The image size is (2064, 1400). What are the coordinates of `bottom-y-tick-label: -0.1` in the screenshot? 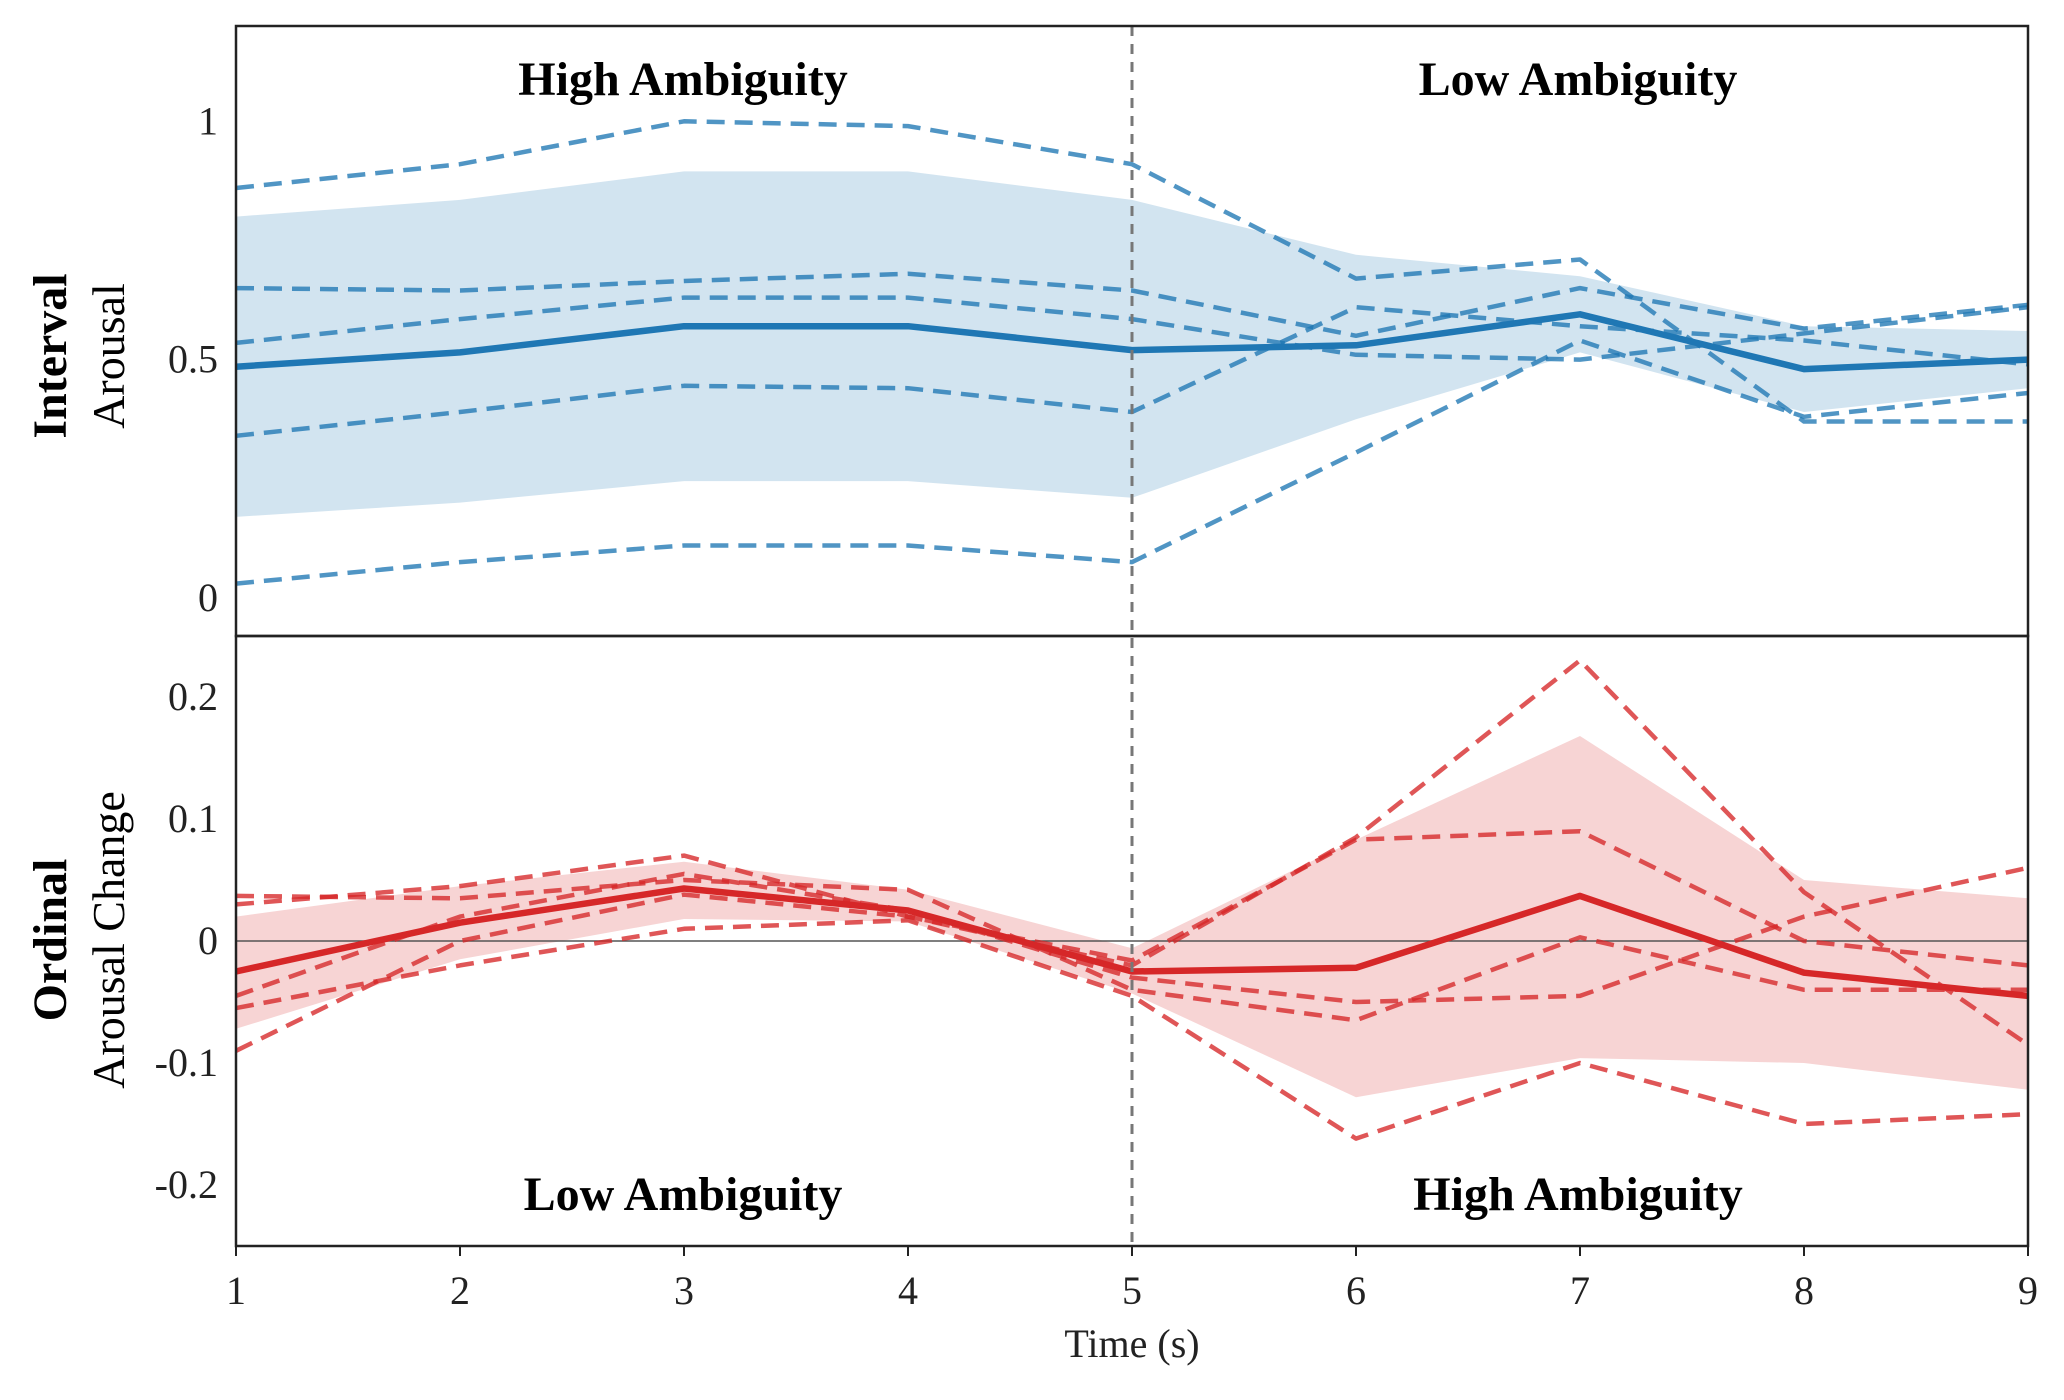 It's located at (186, 1062).